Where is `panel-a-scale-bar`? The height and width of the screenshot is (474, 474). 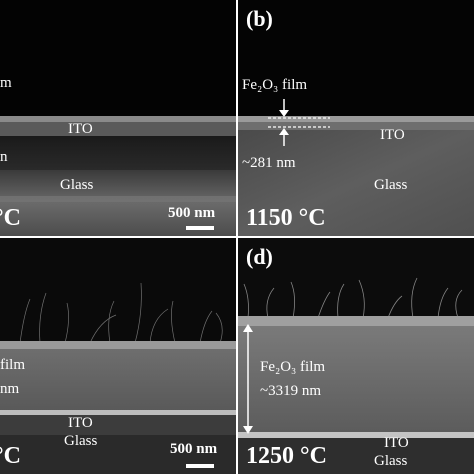
panel-a-scale-bar is located at coordinates (200, 228).